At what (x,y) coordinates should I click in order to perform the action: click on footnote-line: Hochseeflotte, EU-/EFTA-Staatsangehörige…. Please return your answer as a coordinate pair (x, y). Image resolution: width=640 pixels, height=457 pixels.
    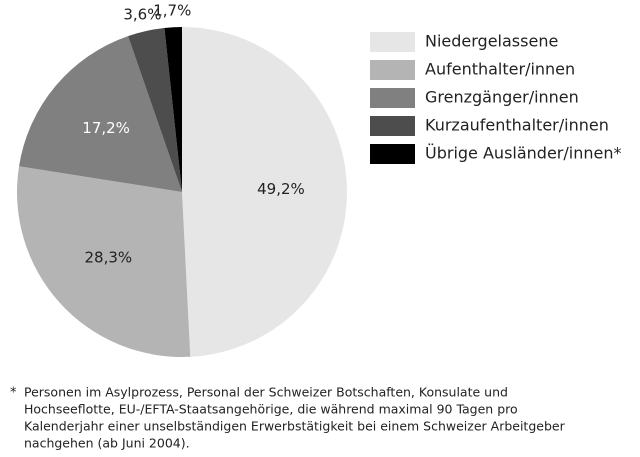
    Looking at the image, I should click on (271, 409).